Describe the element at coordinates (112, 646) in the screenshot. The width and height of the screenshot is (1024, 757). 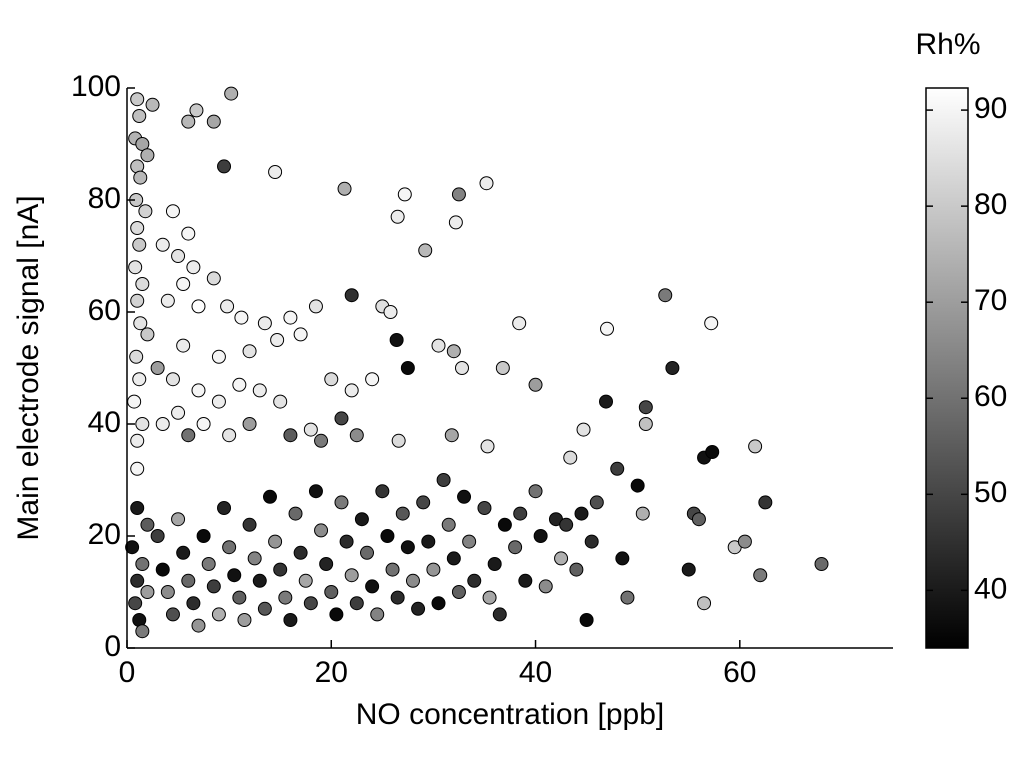
I see `y-tick-label: 0` at that location.